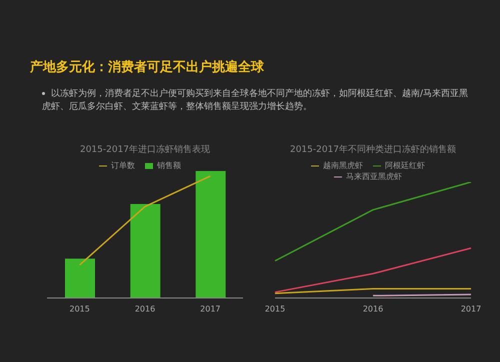 This screenshot has height=362, width=500. I want to click on text: 以冻虾为例，消费者足不出户便可购买到来自全球各地不同产地的冻虾，如阿根廷红虾、越南/马来西亚黑虎虾、厄瓜多尔白虾、文莱蓝虾等，整体销售额呈现强力增长趋势。, so click(255, 101).